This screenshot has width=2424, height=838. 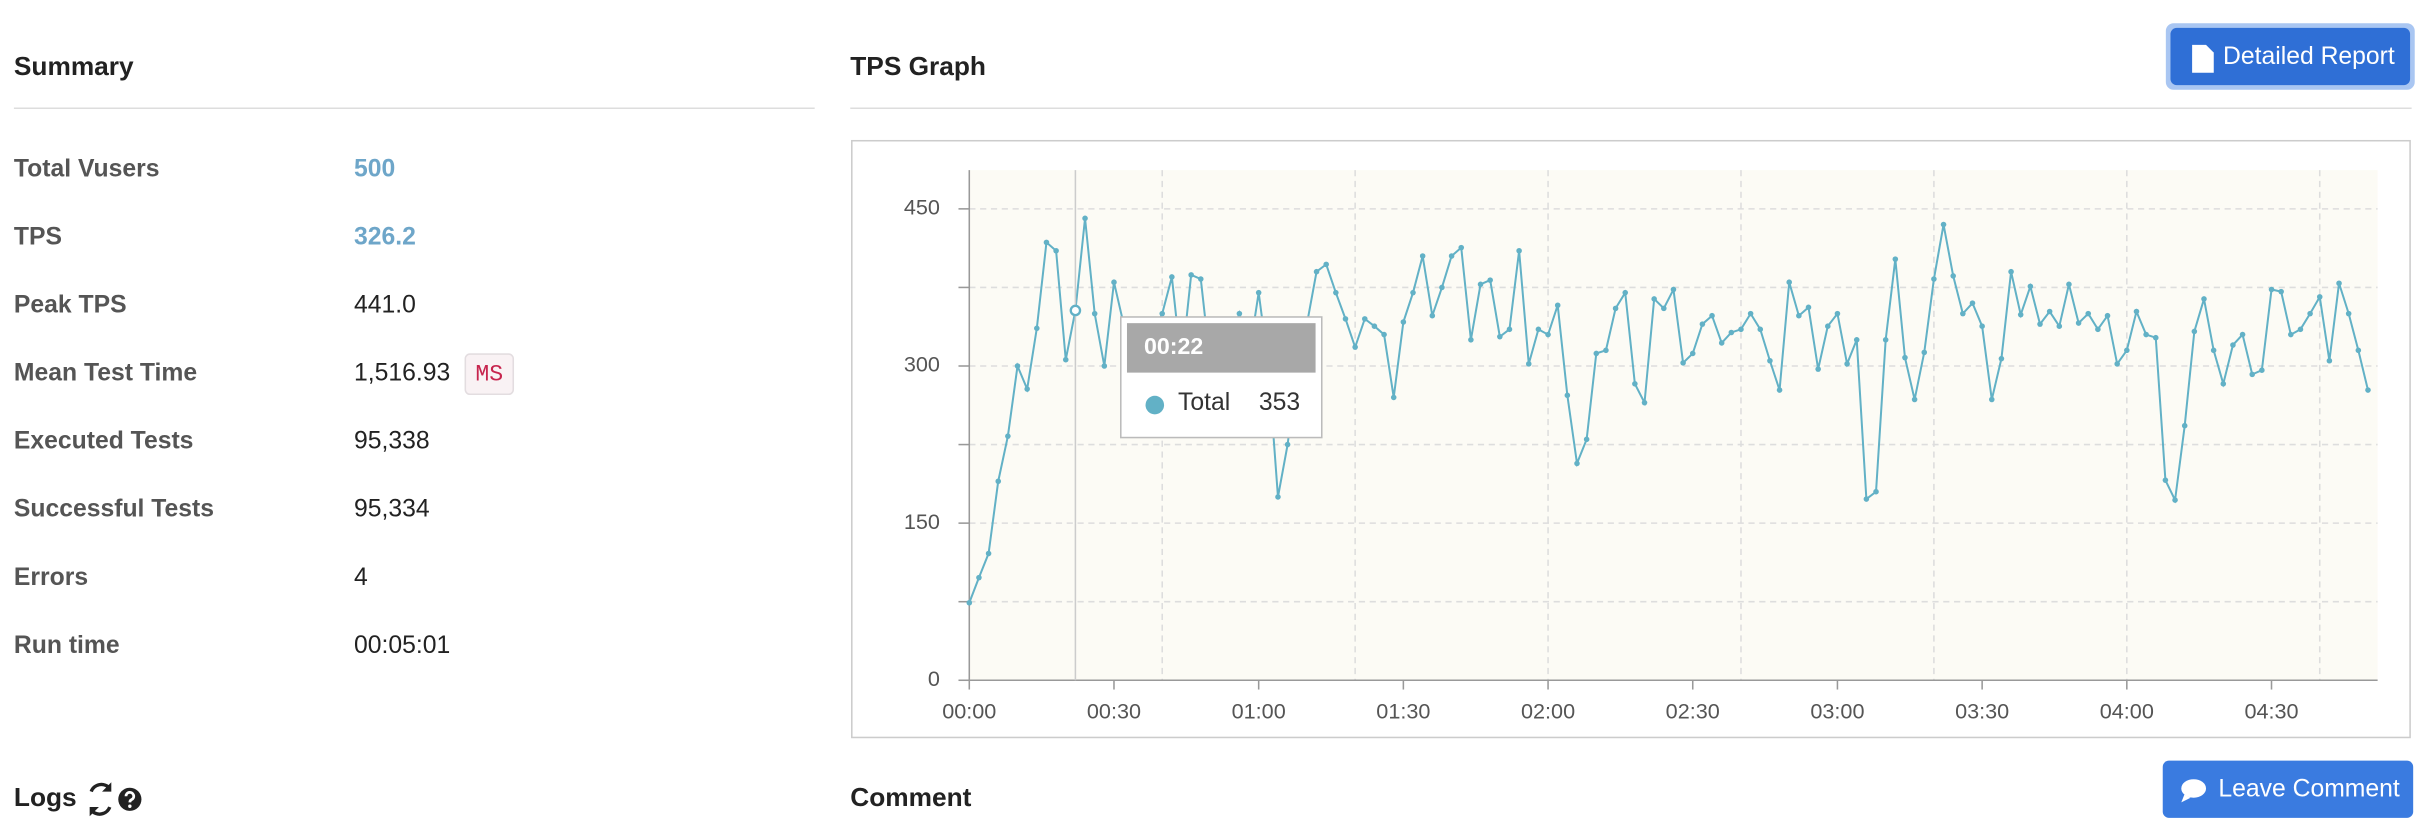 What do you see at coordinates (1204, 402) in the screenshot?
I see `tooltip-series: Total` at bounding box center [1204, 402].